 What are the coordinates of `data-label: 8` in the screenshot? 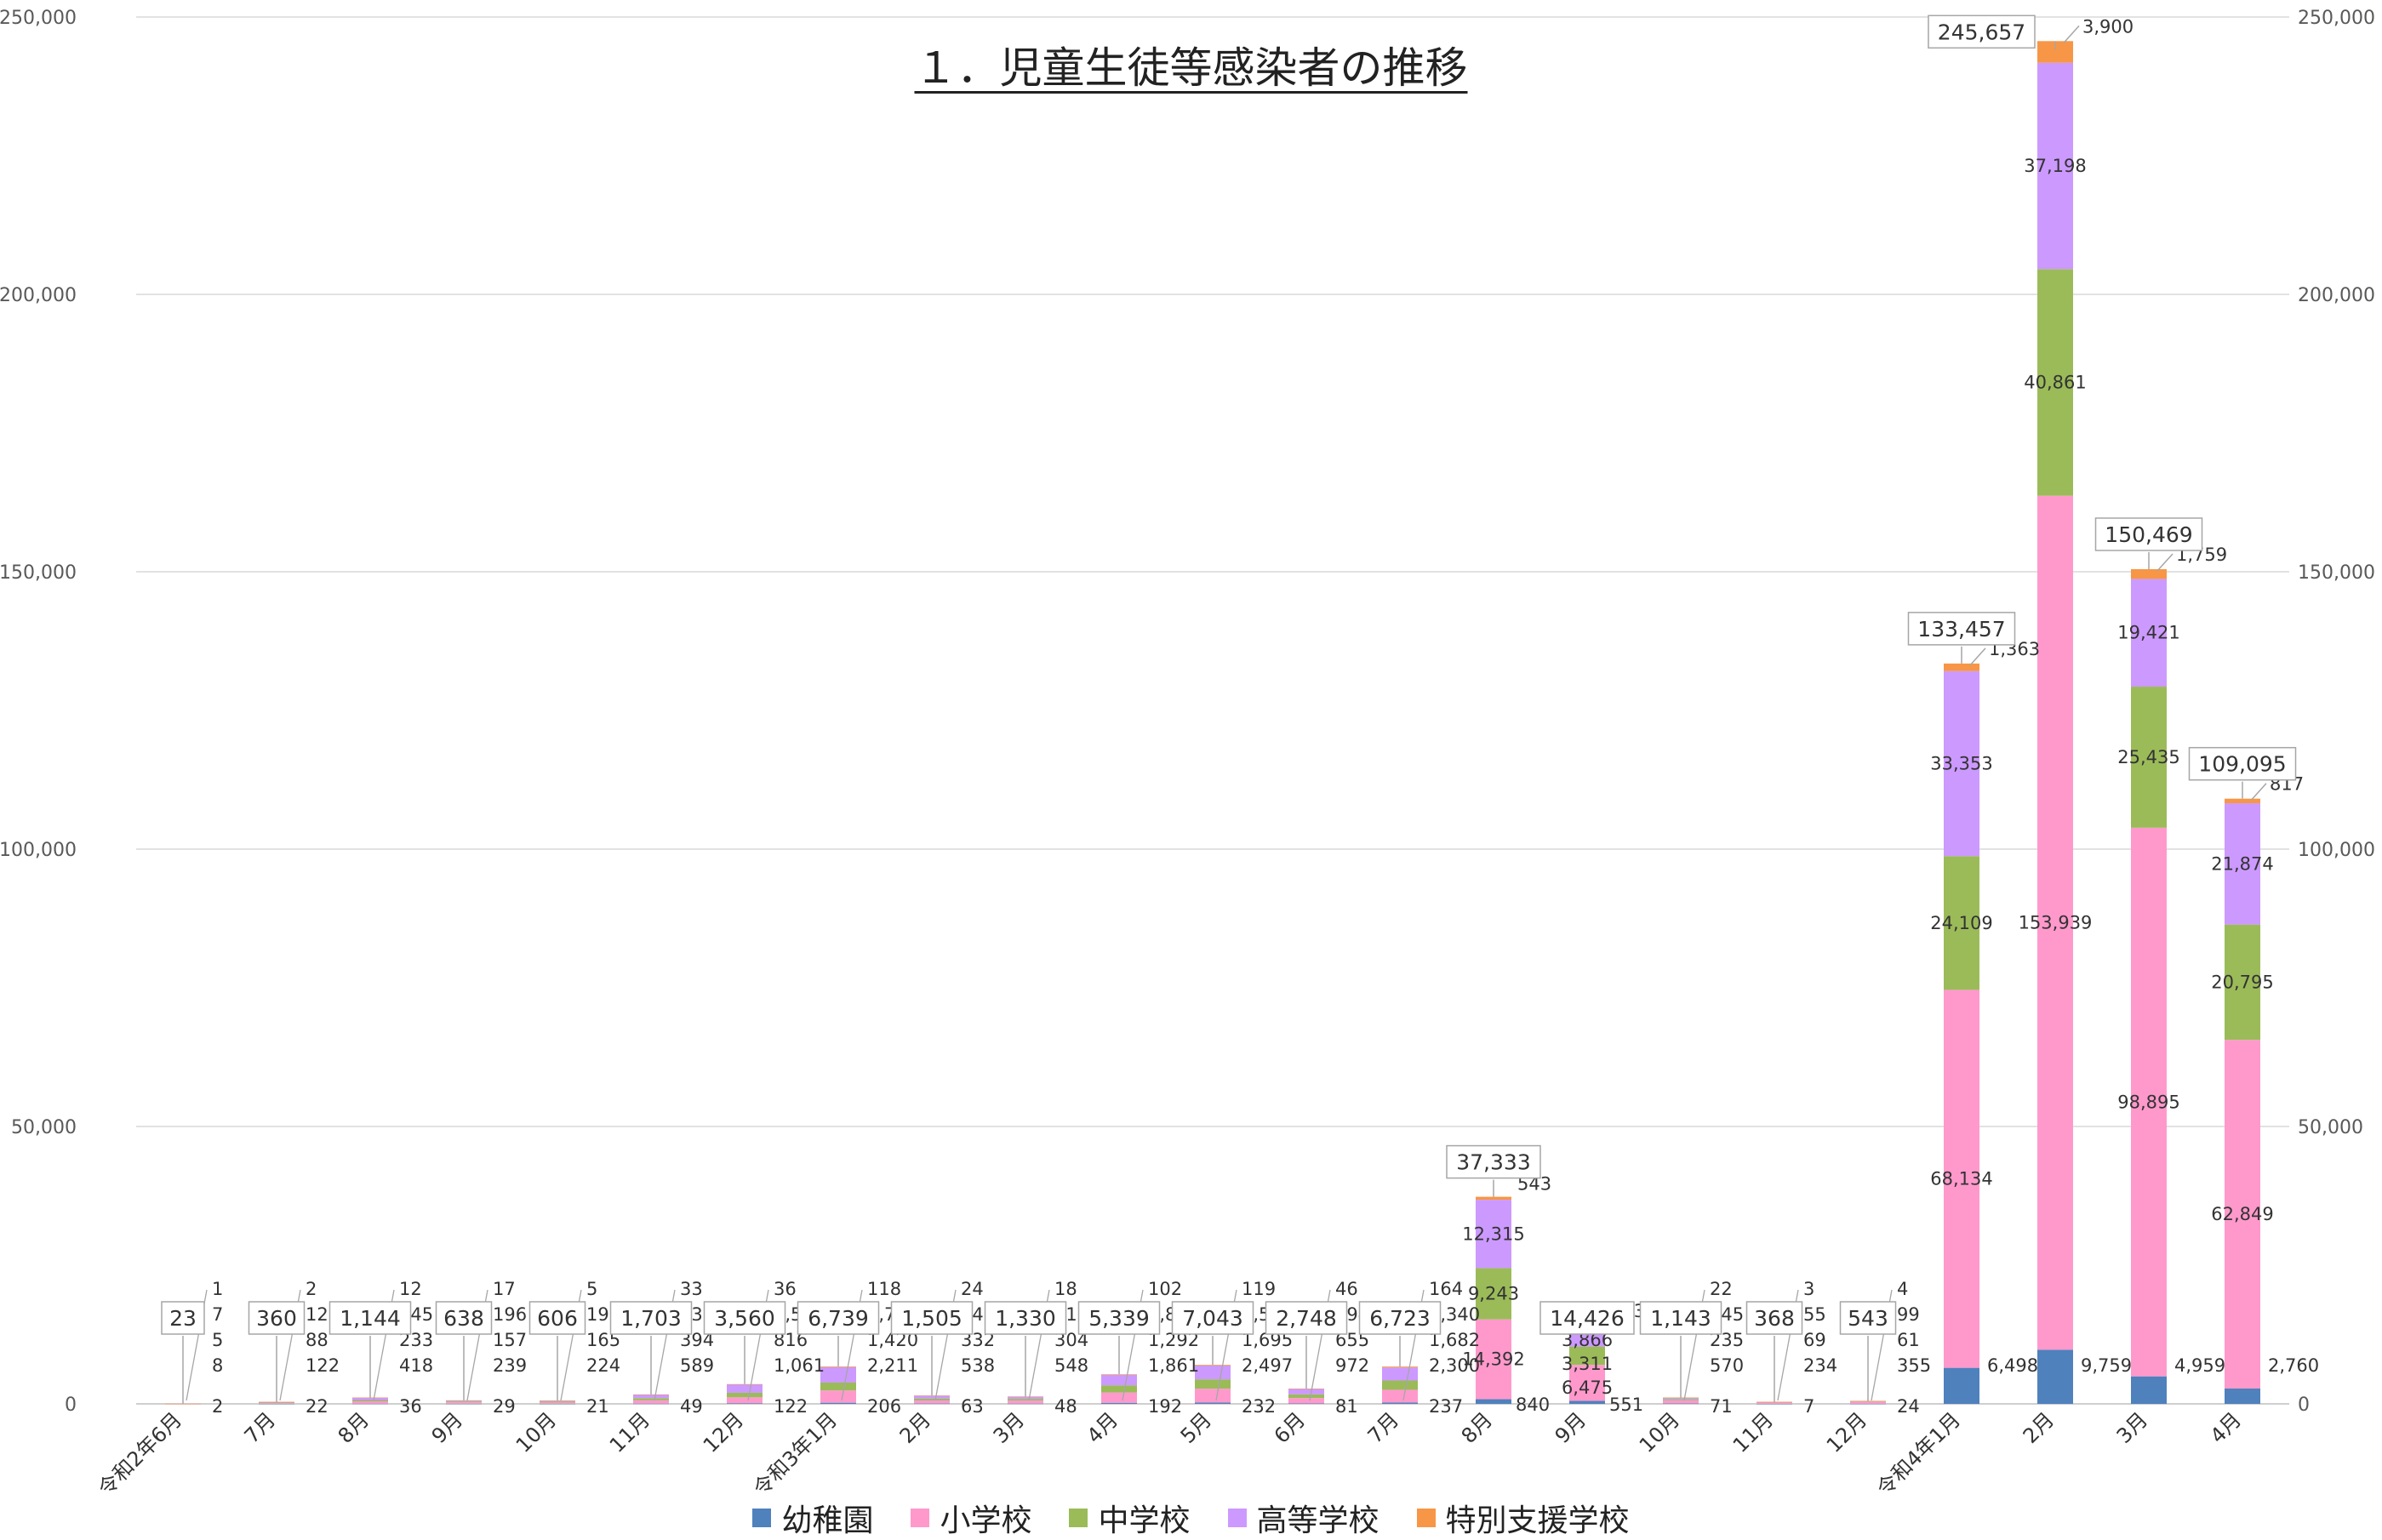 It's located at (217, 1365).